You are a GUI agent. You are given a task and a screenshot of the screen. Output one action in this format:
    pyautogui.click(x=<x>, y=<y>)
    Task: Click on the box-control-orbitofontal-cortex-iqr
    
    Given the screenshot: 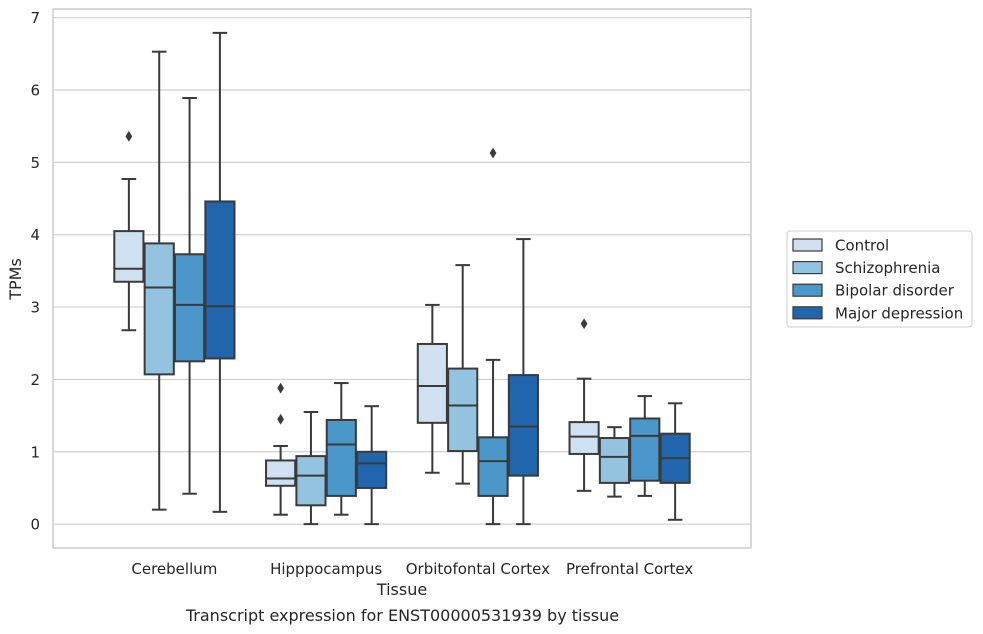 What is the action you would take?
    pyautogui.click(x=432, y=383)
    